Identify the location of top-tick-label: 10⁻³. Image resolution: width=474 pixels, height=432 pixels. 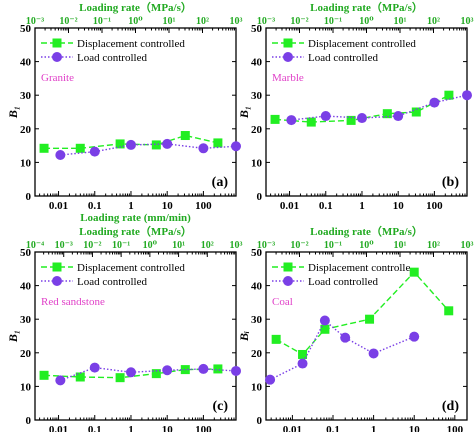
(266, 21).